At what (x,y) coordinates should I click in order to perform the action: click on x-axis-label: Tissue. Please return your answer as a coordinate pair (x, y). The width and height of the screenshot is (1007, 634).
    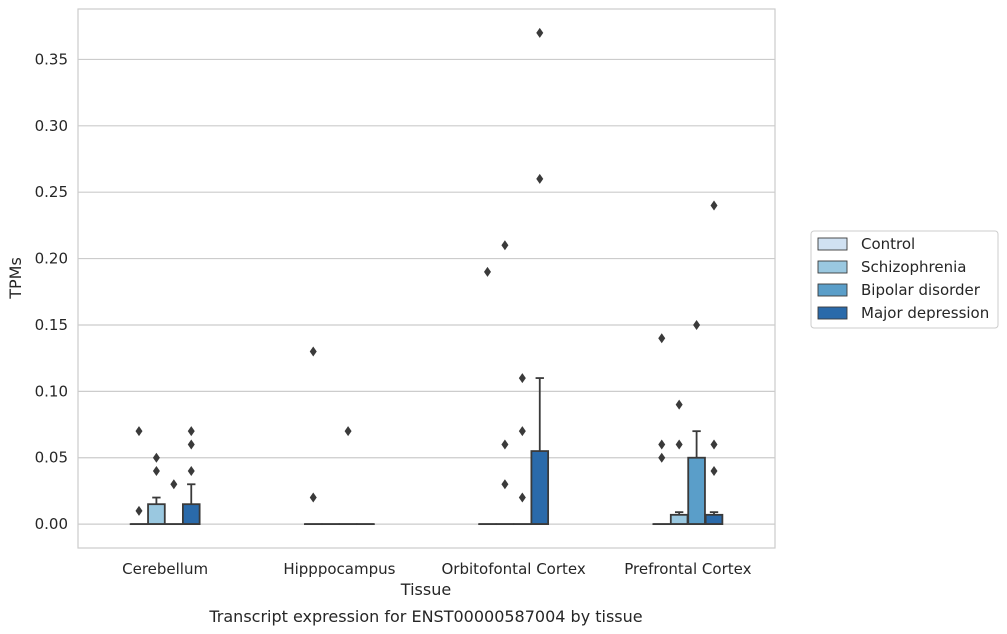
    Looking at the image, I should click on (425, 589).